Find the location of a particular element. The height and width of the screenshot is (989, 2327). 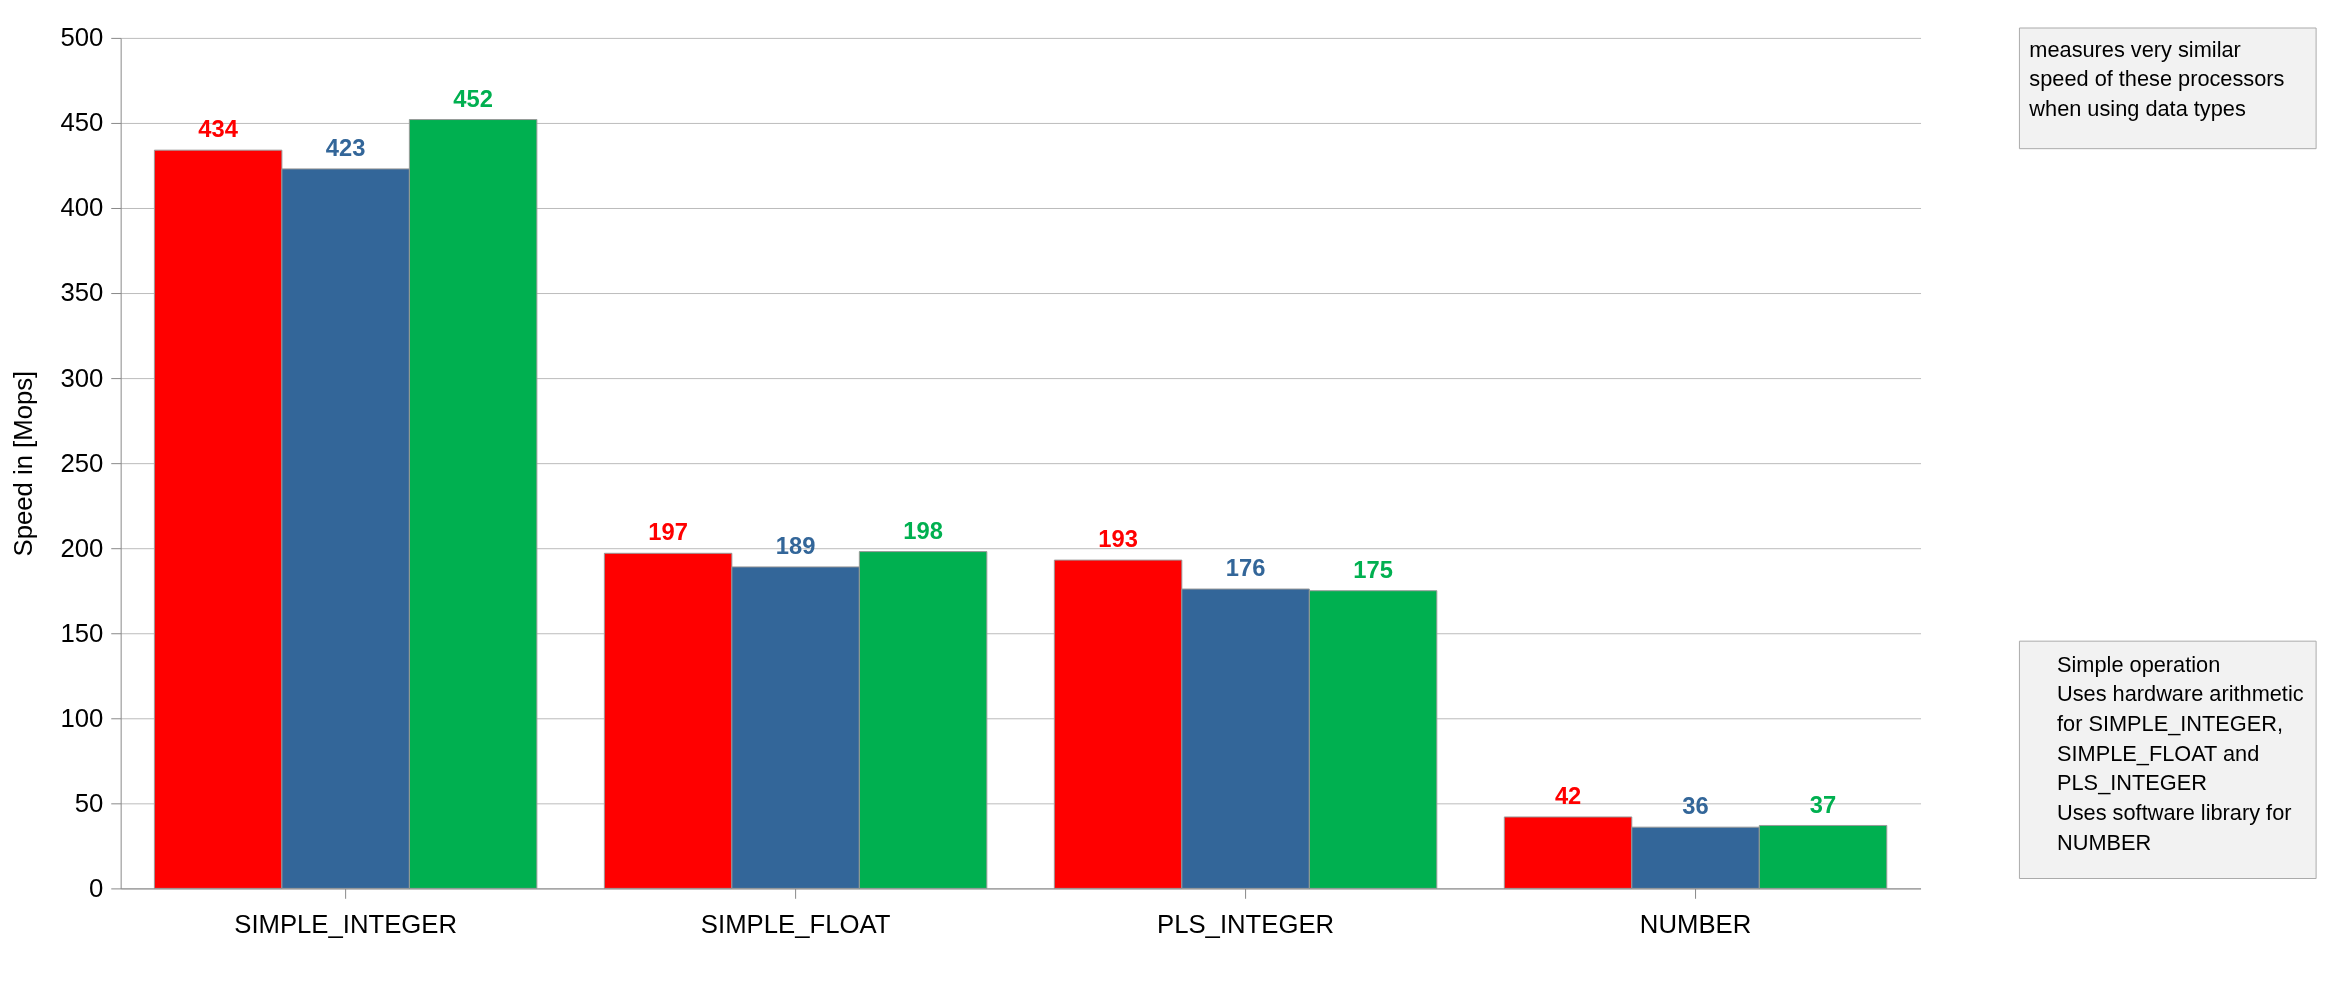

text: Uses software library for NUMBER is located at coordinates (2174, 827).